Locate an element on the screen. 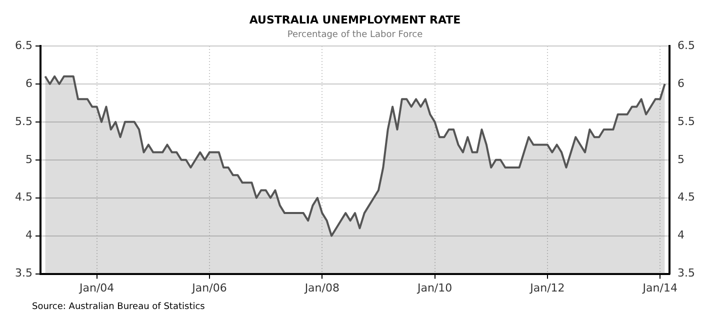 The height and width of the screenshot is (325, 710). y2-tick-label: 4 is located at coordinates (681, 235).